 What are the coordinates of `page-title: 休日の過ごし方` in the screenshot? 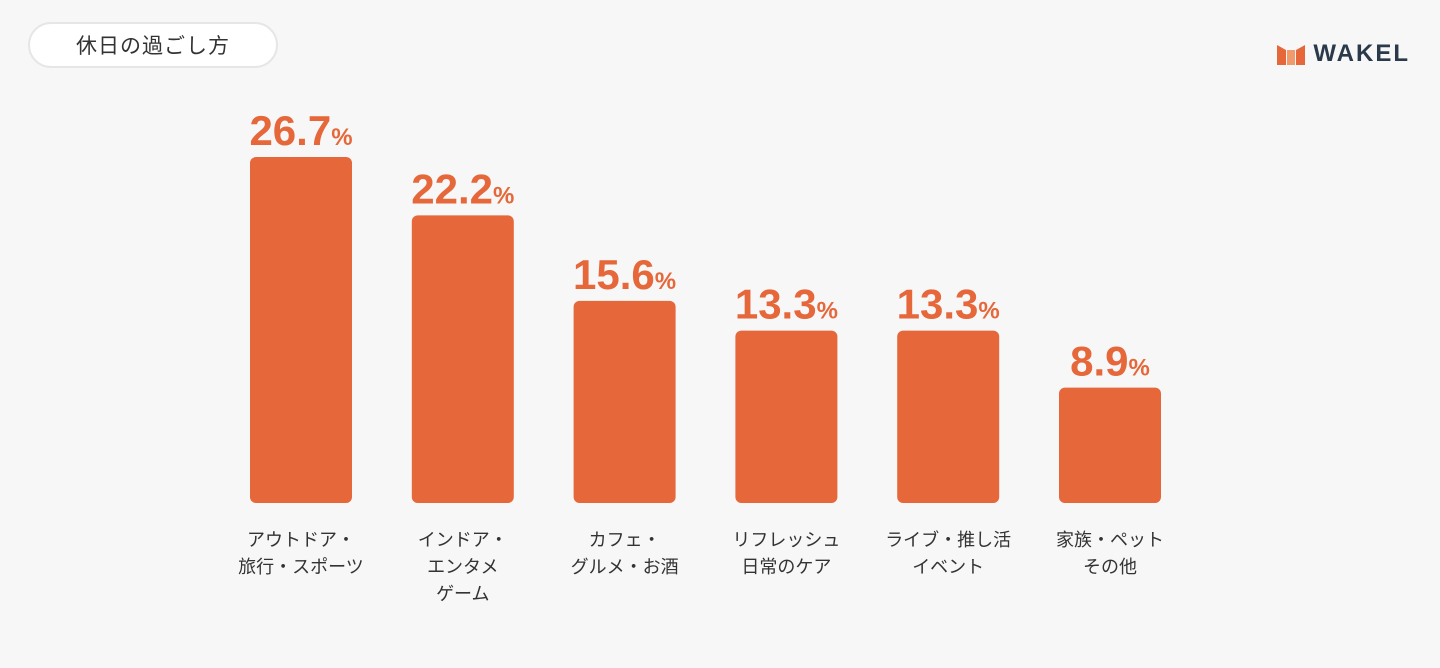 It's located at (153, 46).